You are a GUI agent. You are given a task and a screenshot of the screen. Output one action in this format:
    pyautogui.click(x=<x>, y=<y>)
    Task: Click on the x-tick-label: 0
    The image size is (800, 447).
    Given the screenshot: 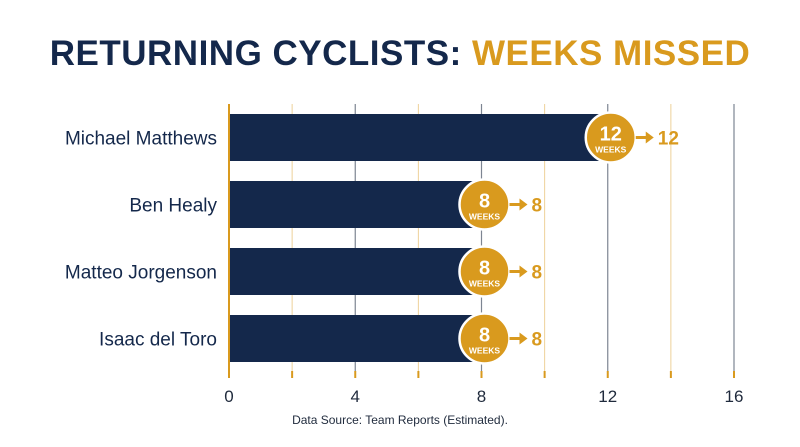 What is the action you would take?
    pyautogui.click(x=228, y=396)
    